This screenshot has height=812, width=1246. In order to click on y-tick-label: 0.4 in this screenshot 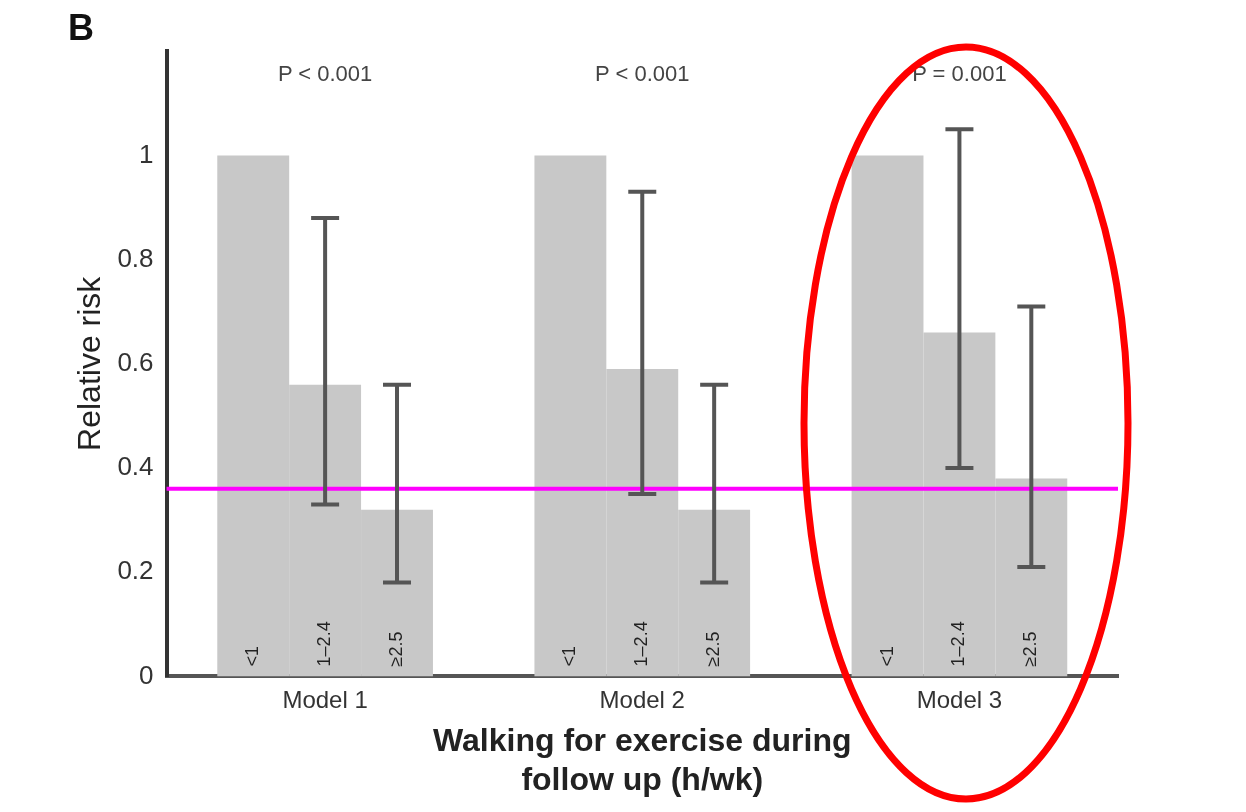, I will do `click(135, 466)`.